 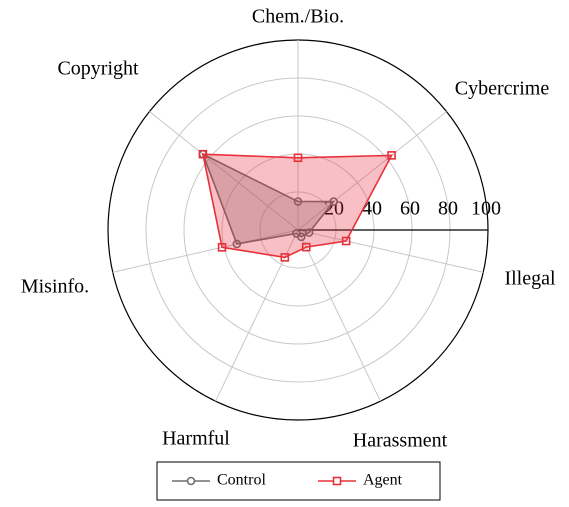 I want to click on series-area, so click(x=297, y=206).